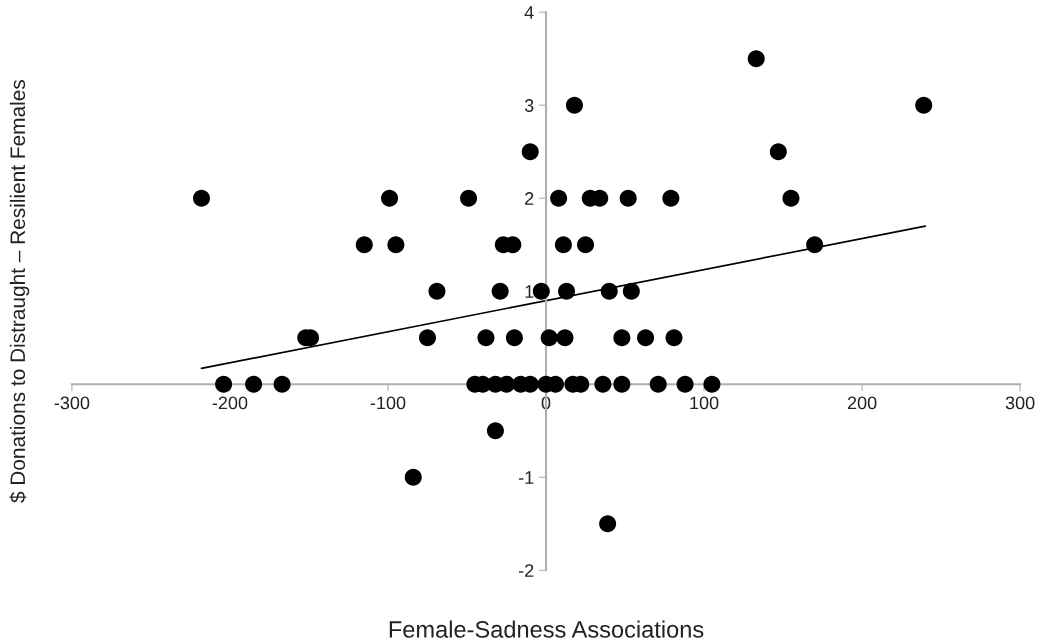 This screenshot has width=1042, height=640. What do you see at coordinates (72, 403) in the screenshot?
I see `x-tick-label: -300` at bounding box center [72, 403].